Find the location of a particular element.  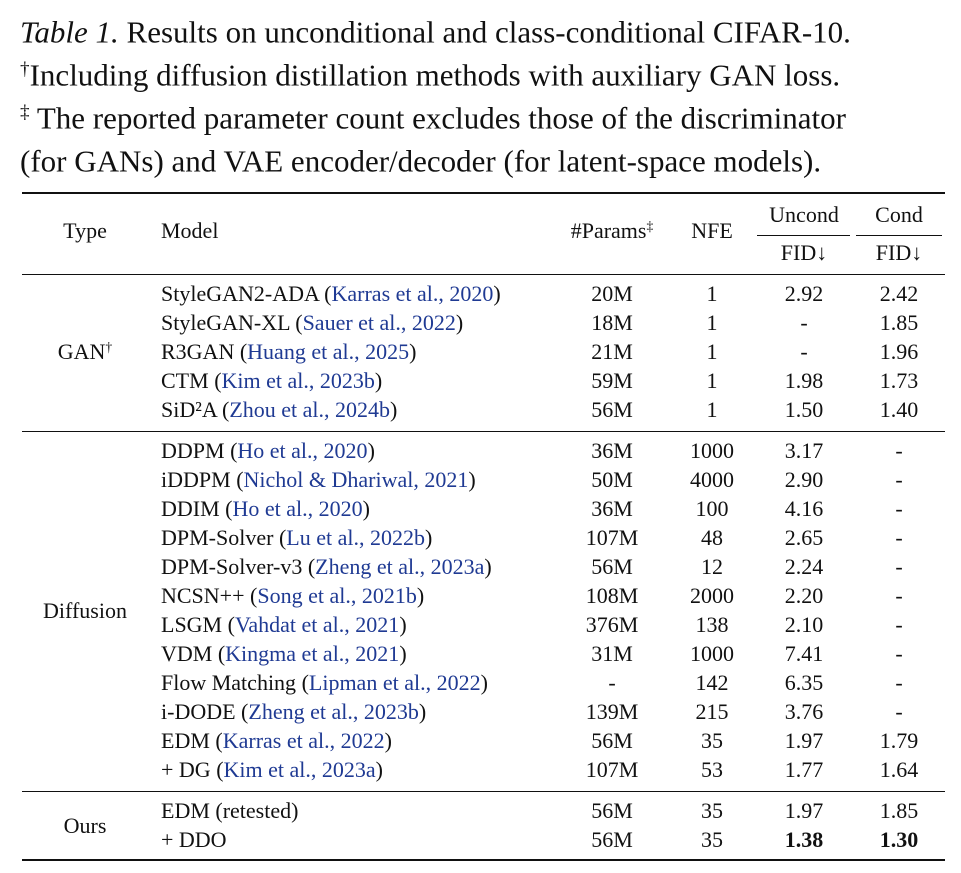

model-text: + DDO is located at coordinates (194, 839).